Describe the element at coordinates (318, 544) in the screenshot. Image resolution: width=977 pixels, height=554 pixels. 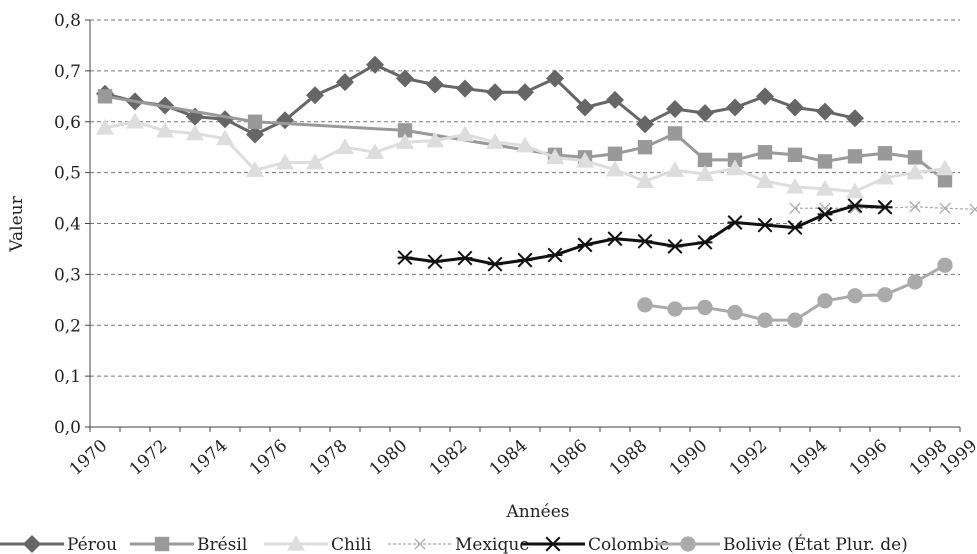
I see `legend-item: Chili` at that location.